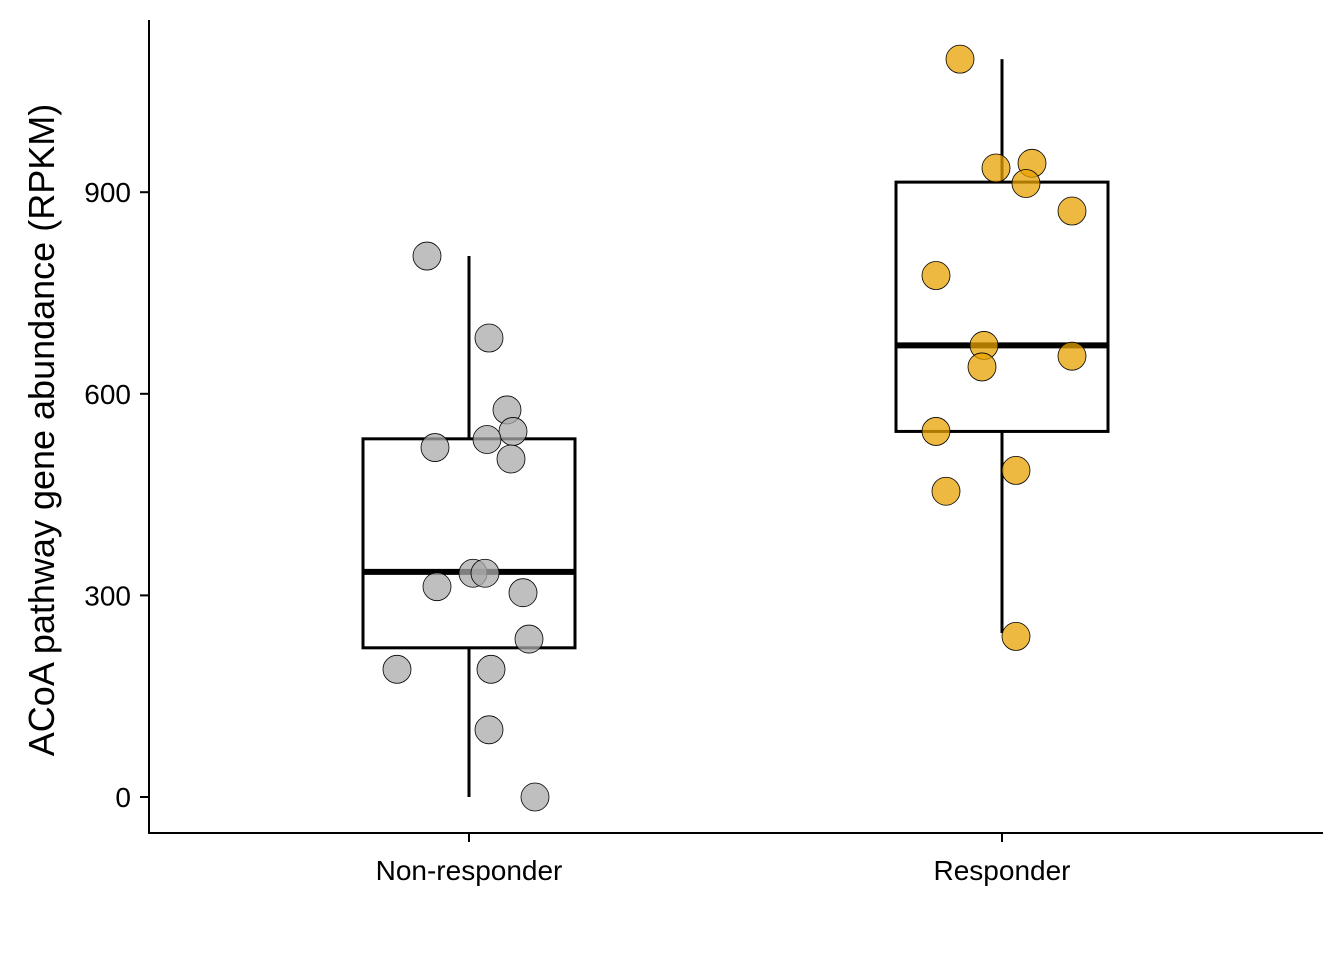 The image size is (1344, 960). I want to click on x-tick-label: Responder, so click(1002, 870).